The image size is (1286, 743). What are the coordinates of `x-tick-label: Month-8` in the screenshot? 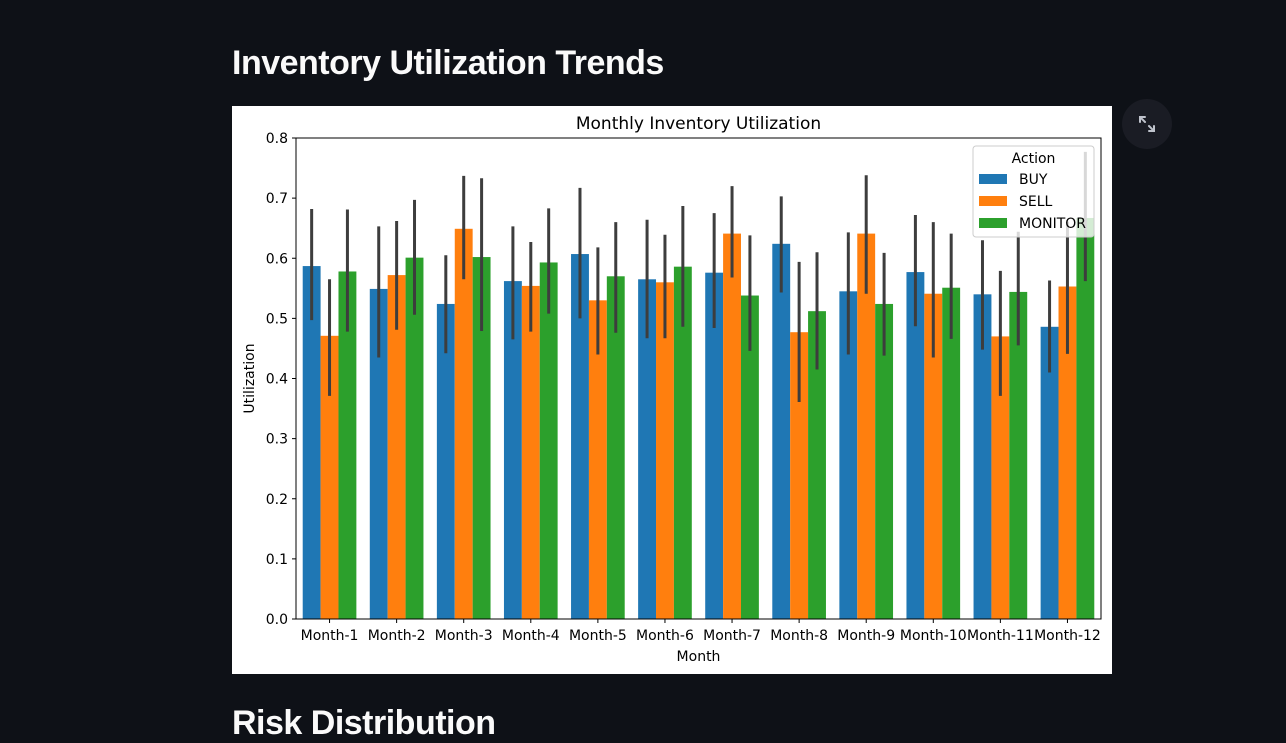 It's located at (799, 636).